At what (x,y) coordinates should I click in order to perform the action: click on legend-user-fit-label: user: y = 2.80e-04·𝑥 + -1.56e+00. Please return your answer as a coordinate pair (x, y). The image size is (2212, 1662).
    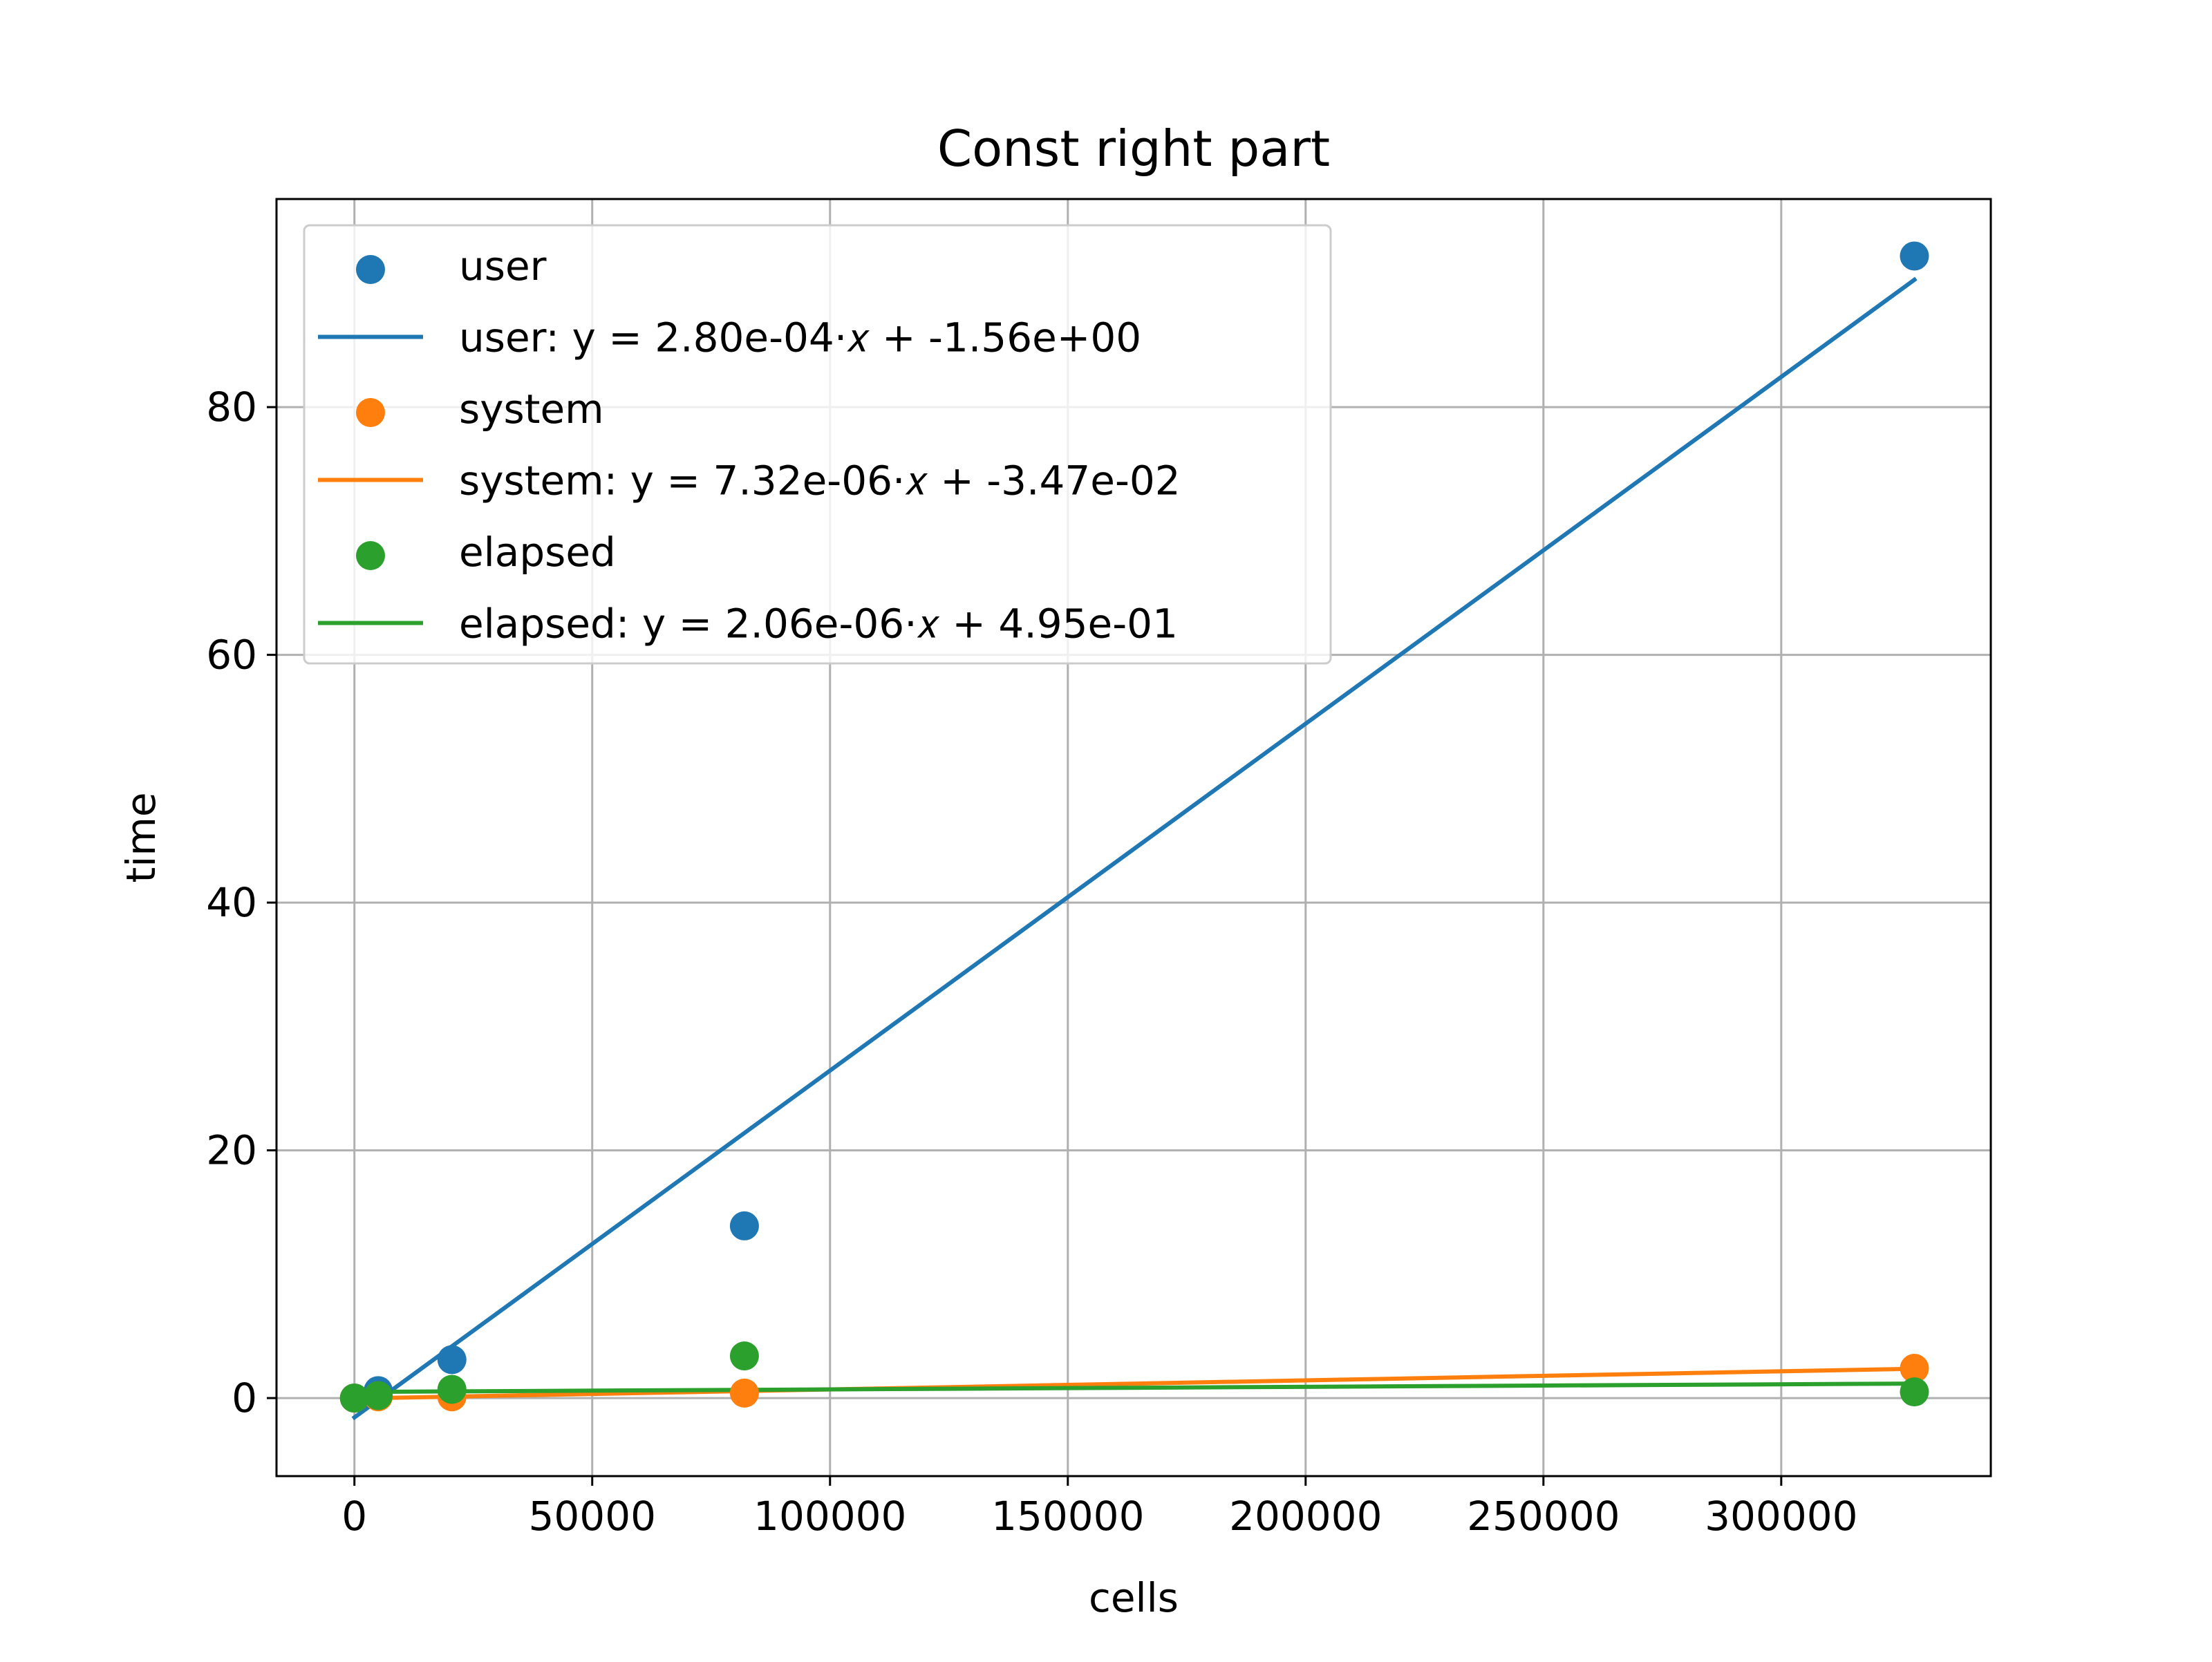
    Looking at the image, I should click on (800, 337).